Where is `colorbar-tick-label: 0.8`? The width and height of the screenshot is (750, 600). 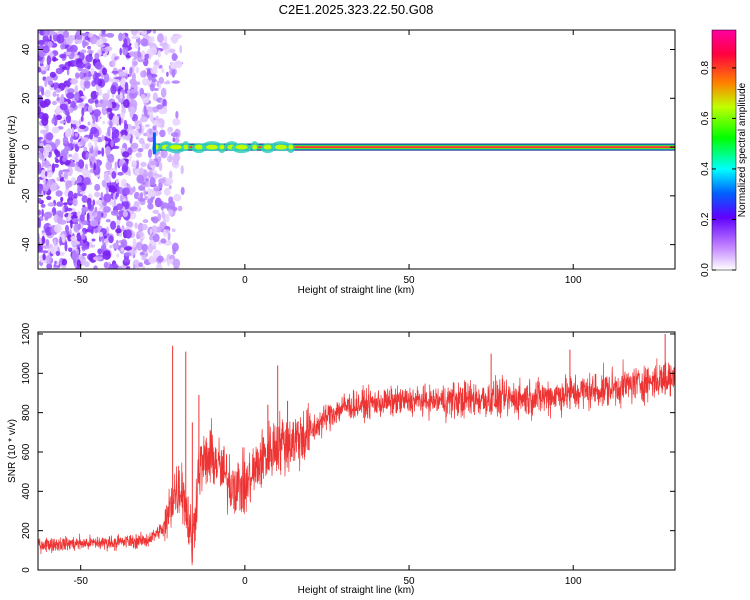
colorbar-tick-label: 0.8 is located at coordinates (705, 68).